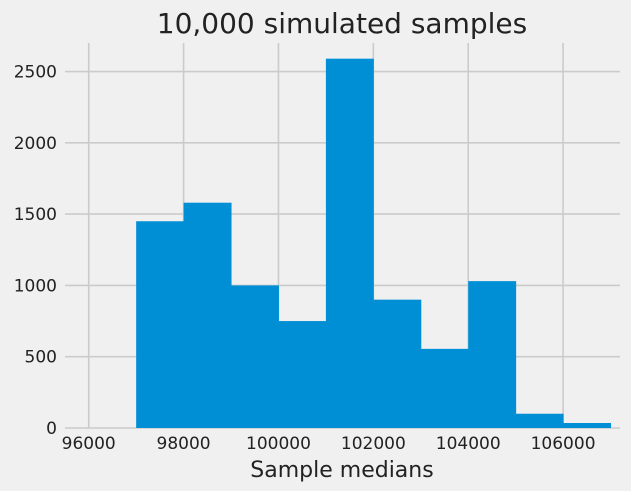  Describe the element at coordinates (35, 73) in the screenshot. I see `y-tick-label: 2500` at that location.